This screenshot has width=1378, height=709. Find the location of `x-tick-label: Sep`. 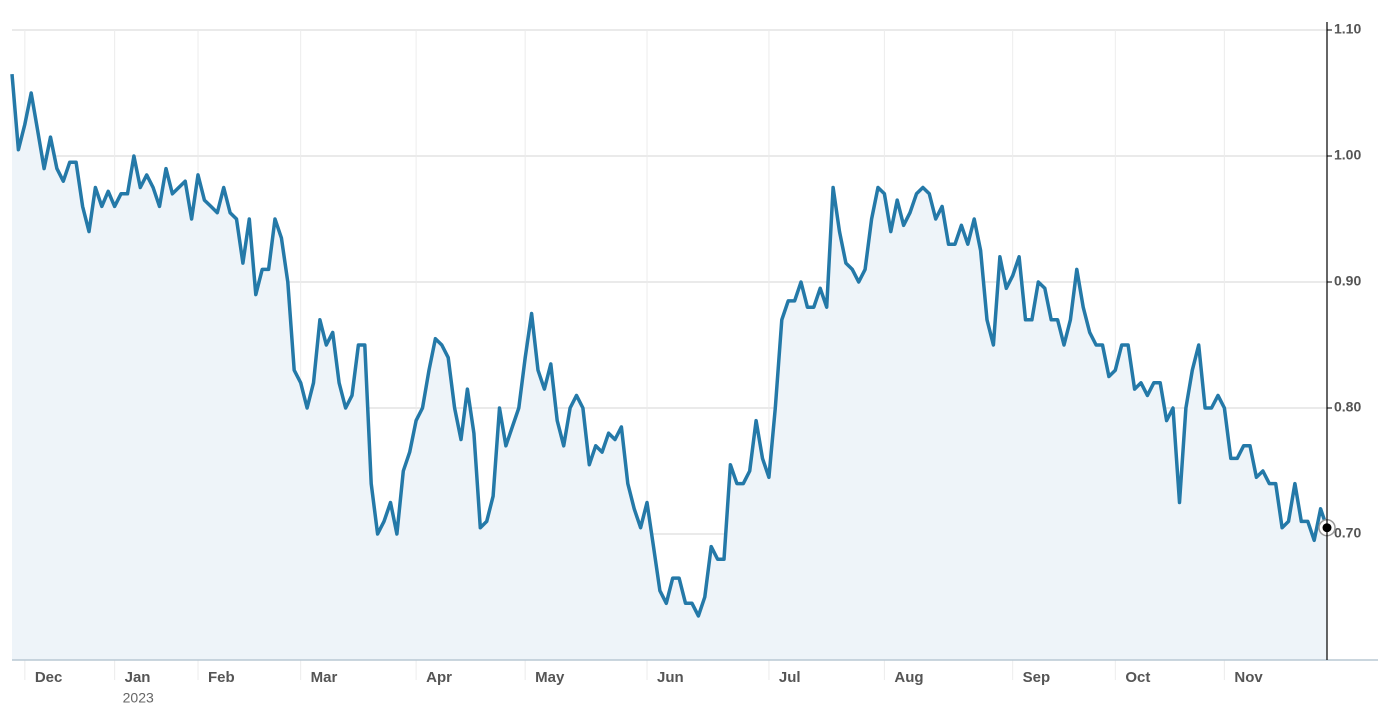

x-tick-label: Sep is located at coordinates (1037, 677).